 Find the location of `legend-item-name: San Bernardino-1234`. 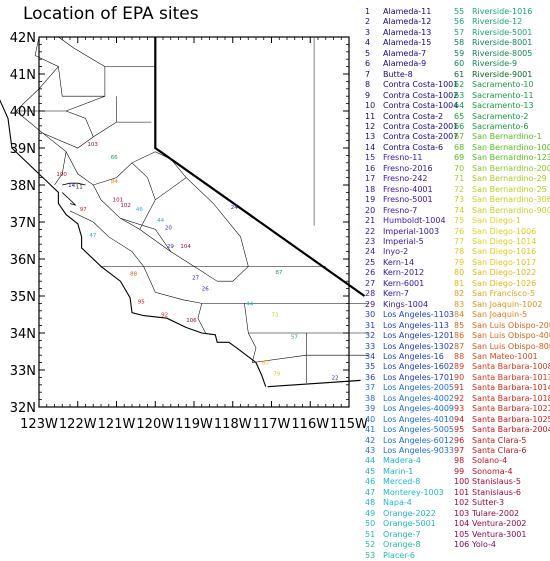

legend-item-name: San Bernardino-1234 is located at coordinates (511, 158).